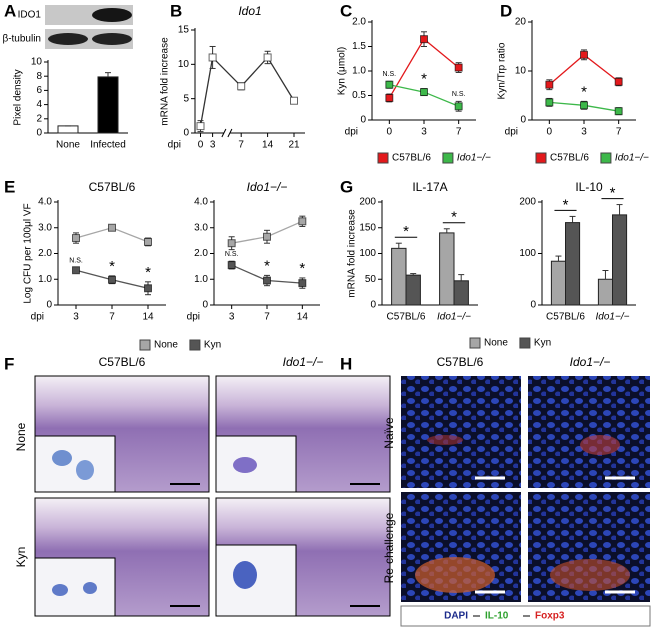  I want to click on panel-label: A, so click(10, 10).